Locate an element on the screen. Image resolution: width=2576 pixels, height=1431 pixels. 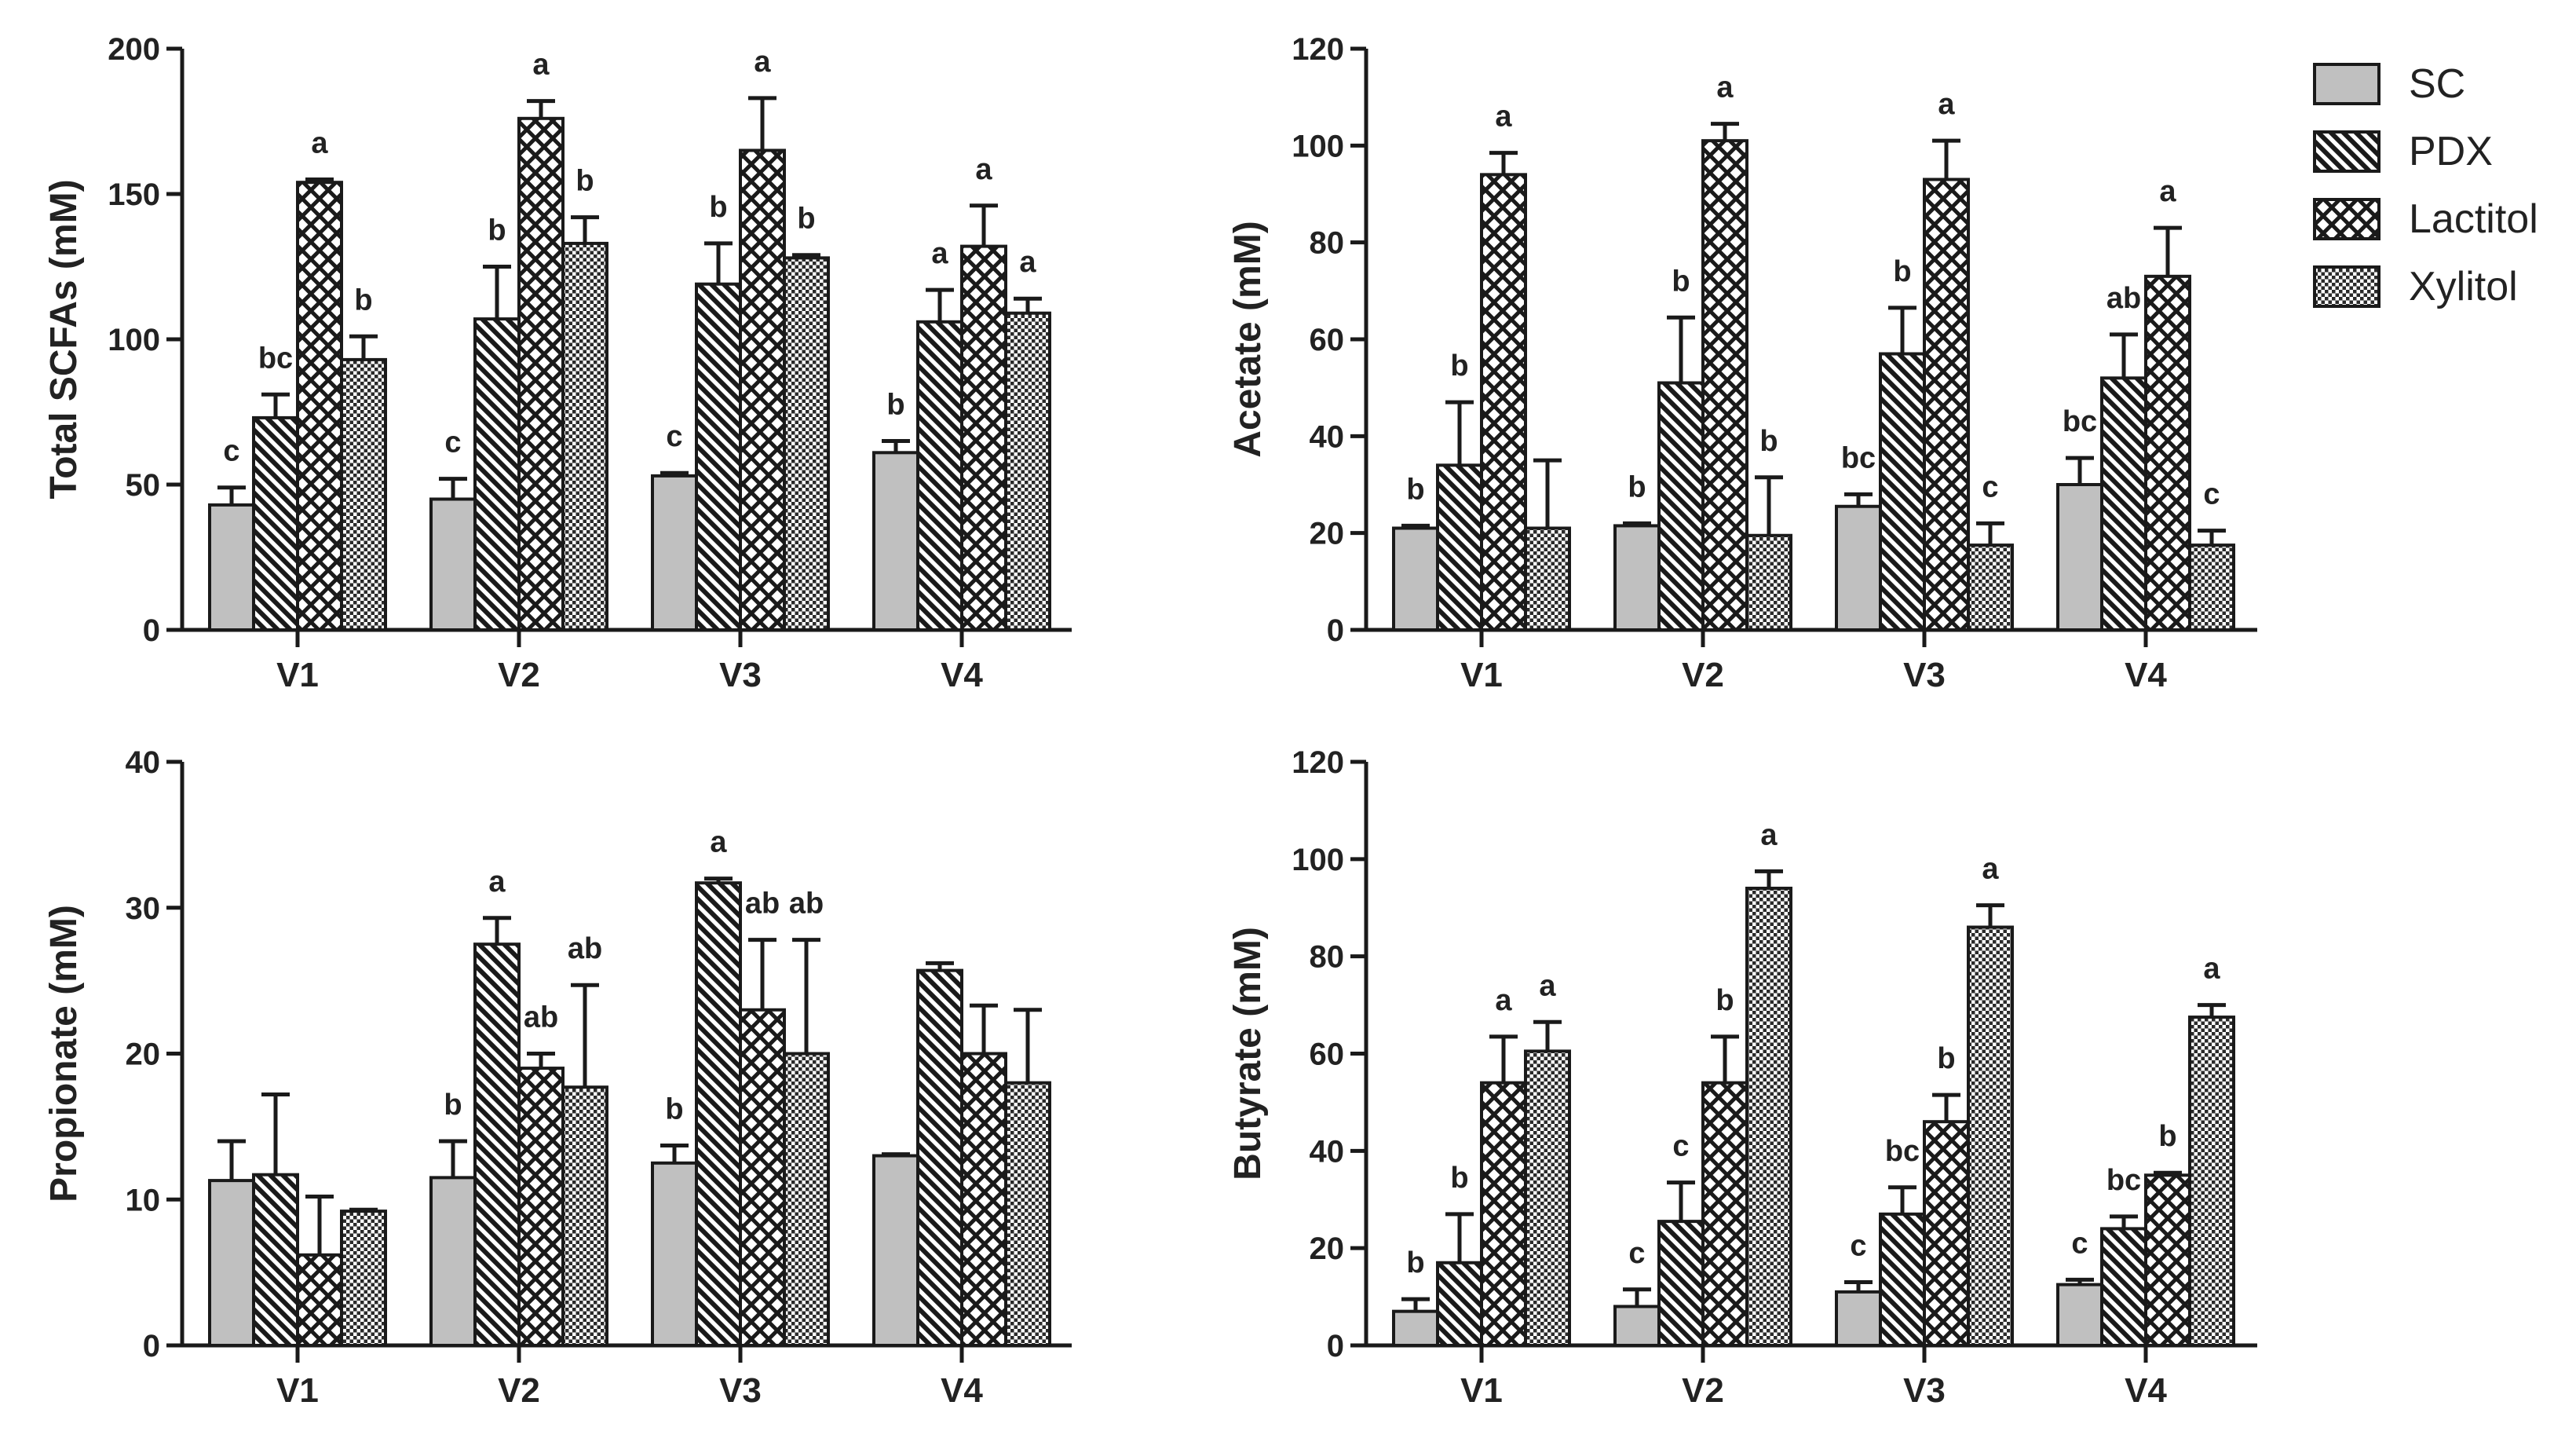
legend-label: Xylitol is located at coordinates (2463, 286).